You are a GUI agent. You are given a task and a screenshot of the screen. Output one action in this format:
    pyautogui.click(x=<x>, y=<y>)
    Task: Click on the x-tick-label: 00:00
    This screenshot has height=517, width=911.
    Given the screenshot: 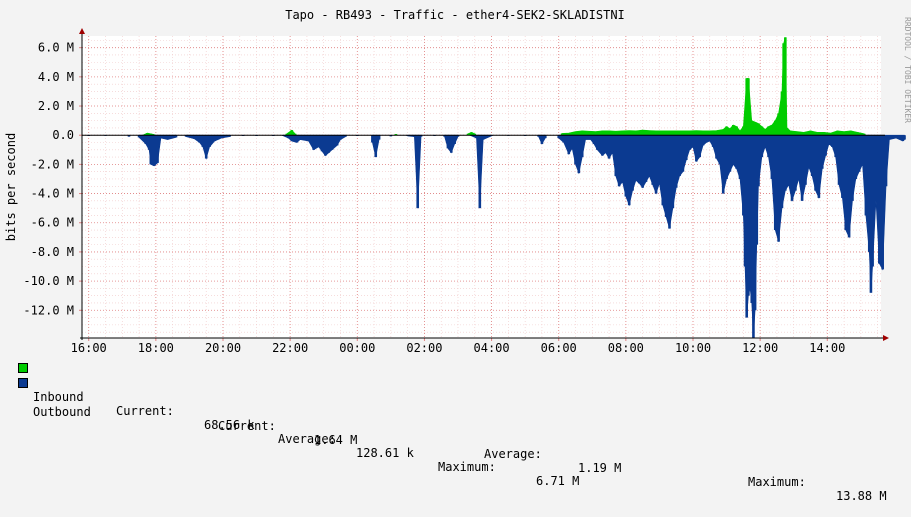 What is the action you would take?
    pyautogui.click(x=357, y=348)
    